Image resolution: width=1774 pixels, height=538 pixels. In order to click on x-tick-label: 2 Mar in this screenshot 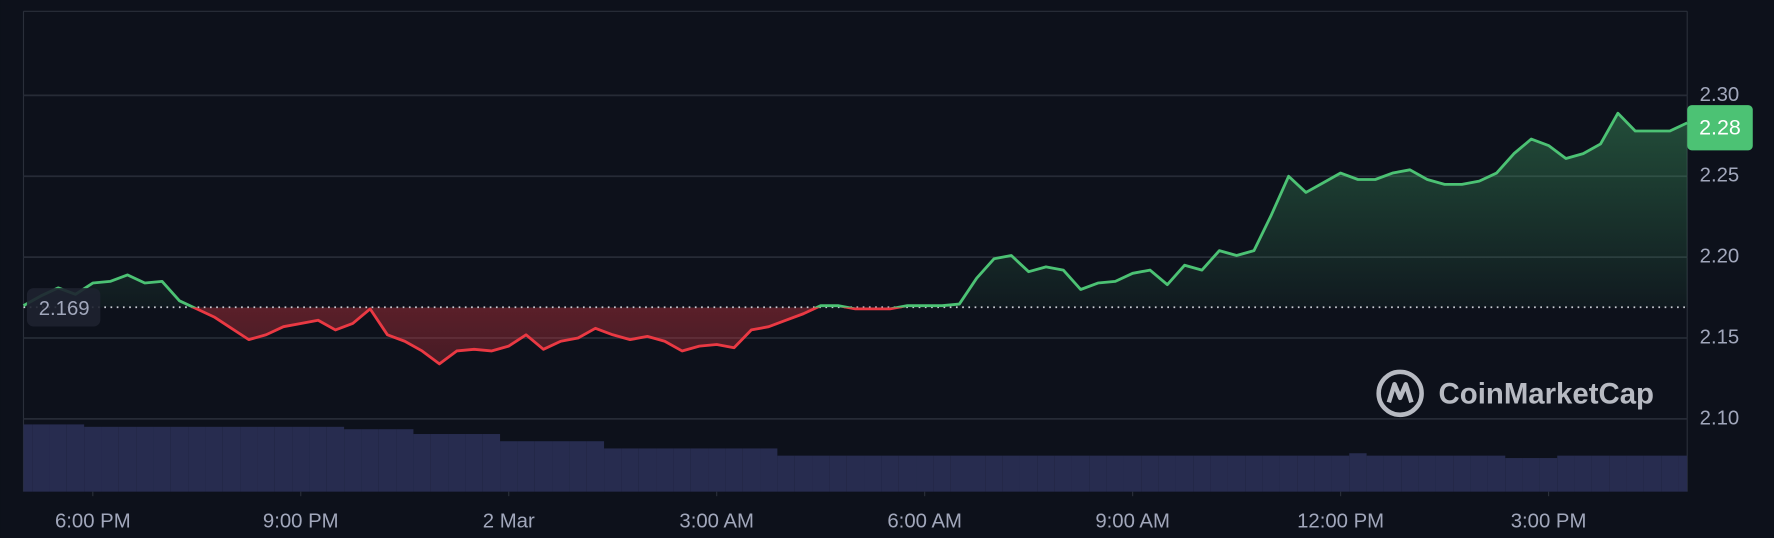, I will do `click(509, 522)`.